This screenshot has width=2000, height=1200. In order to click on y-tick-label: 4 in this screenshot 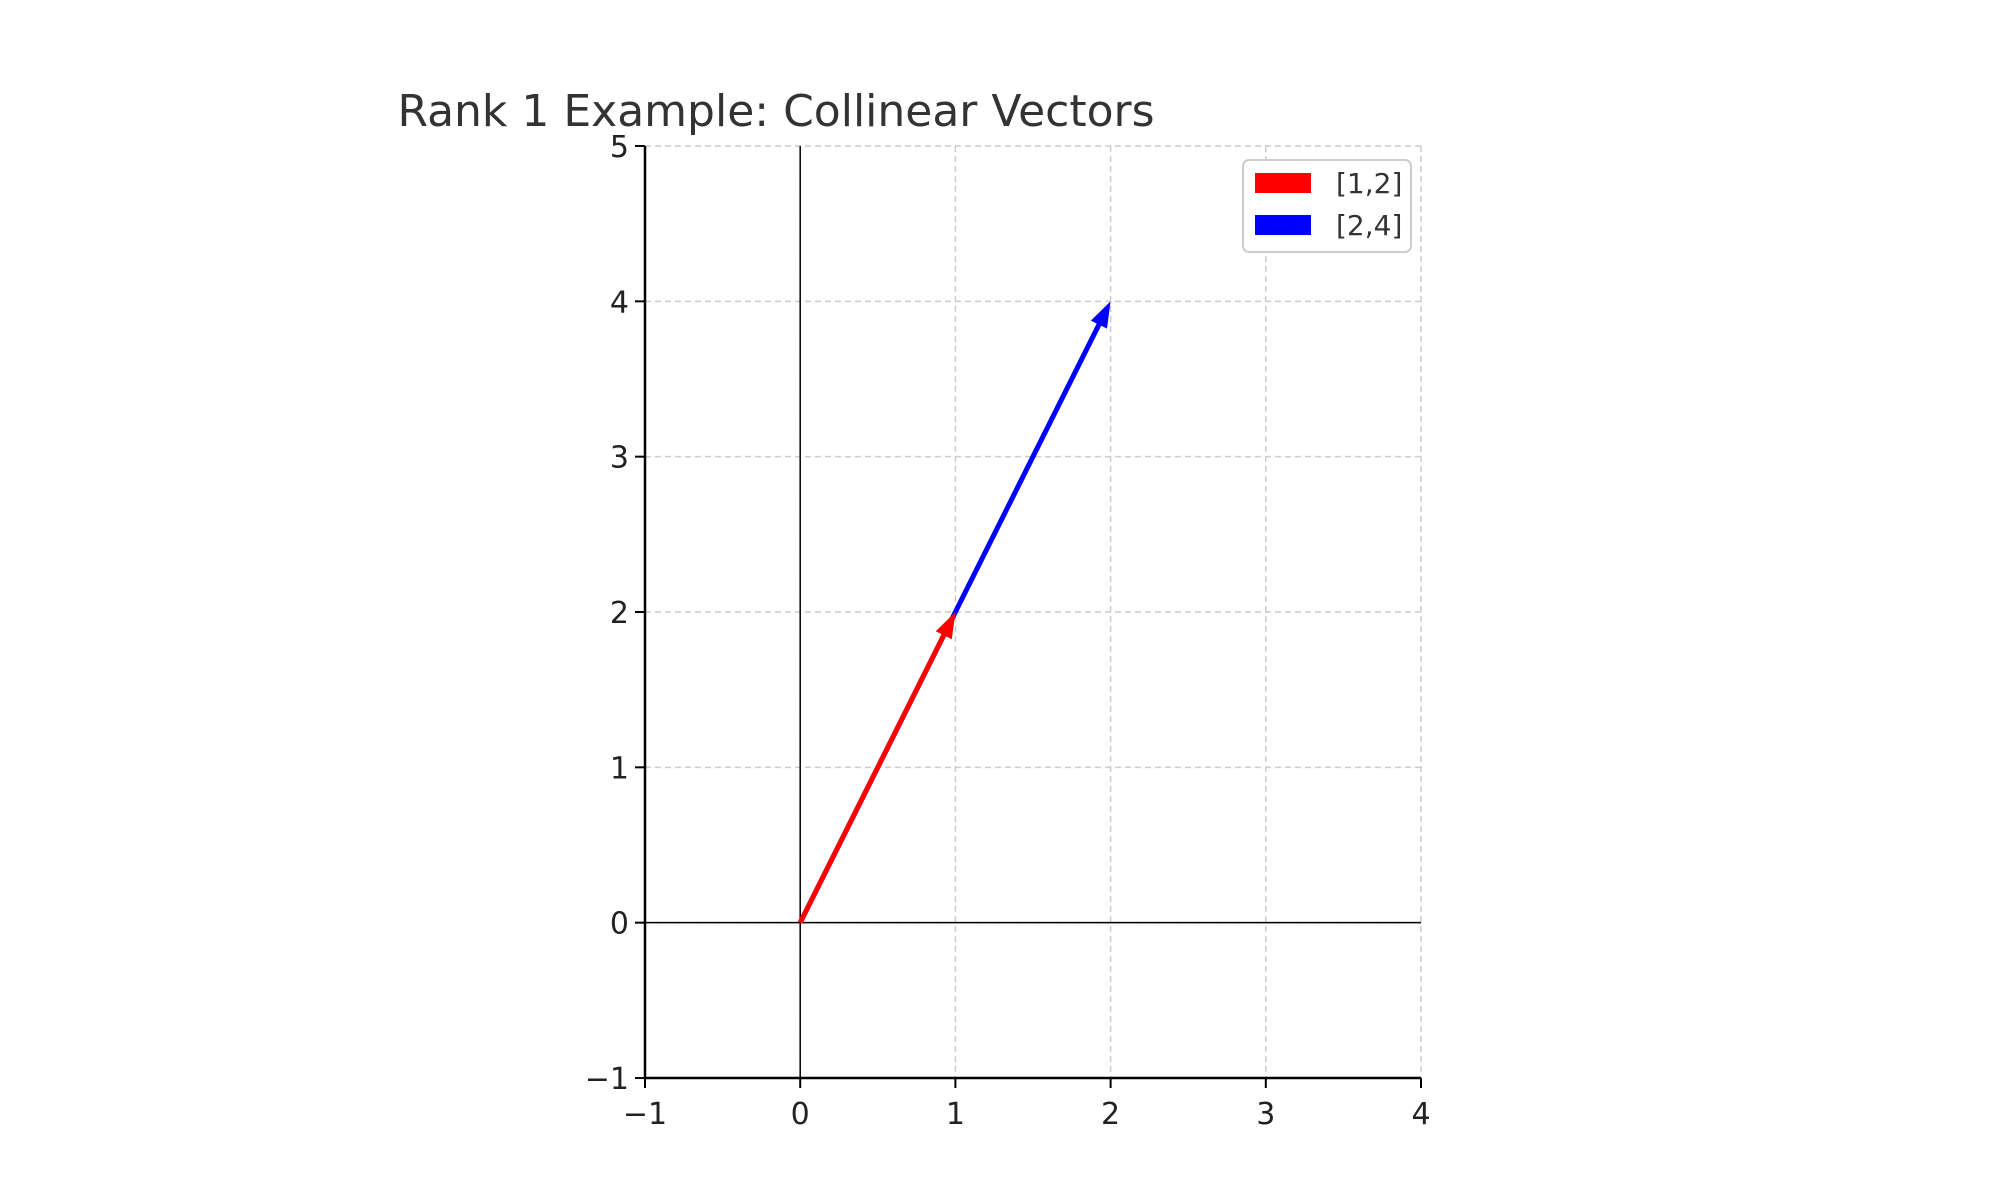, I will do `click(619, 302)`.